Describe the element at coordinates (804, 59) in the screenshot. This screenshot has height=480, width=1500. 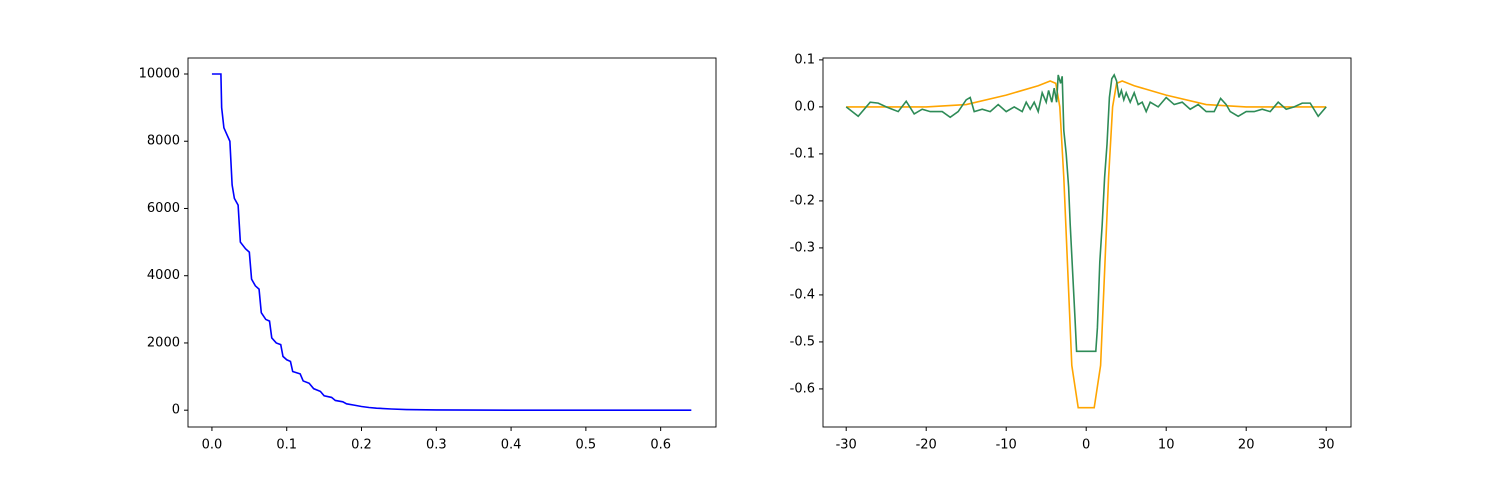
I see `y-tick-label: 0.1` at that location.